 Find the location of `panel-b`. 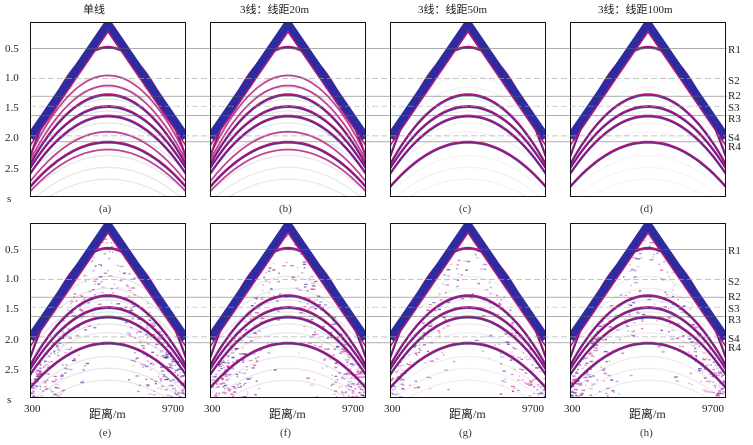

panel-b is located at coordinates (288, 109).